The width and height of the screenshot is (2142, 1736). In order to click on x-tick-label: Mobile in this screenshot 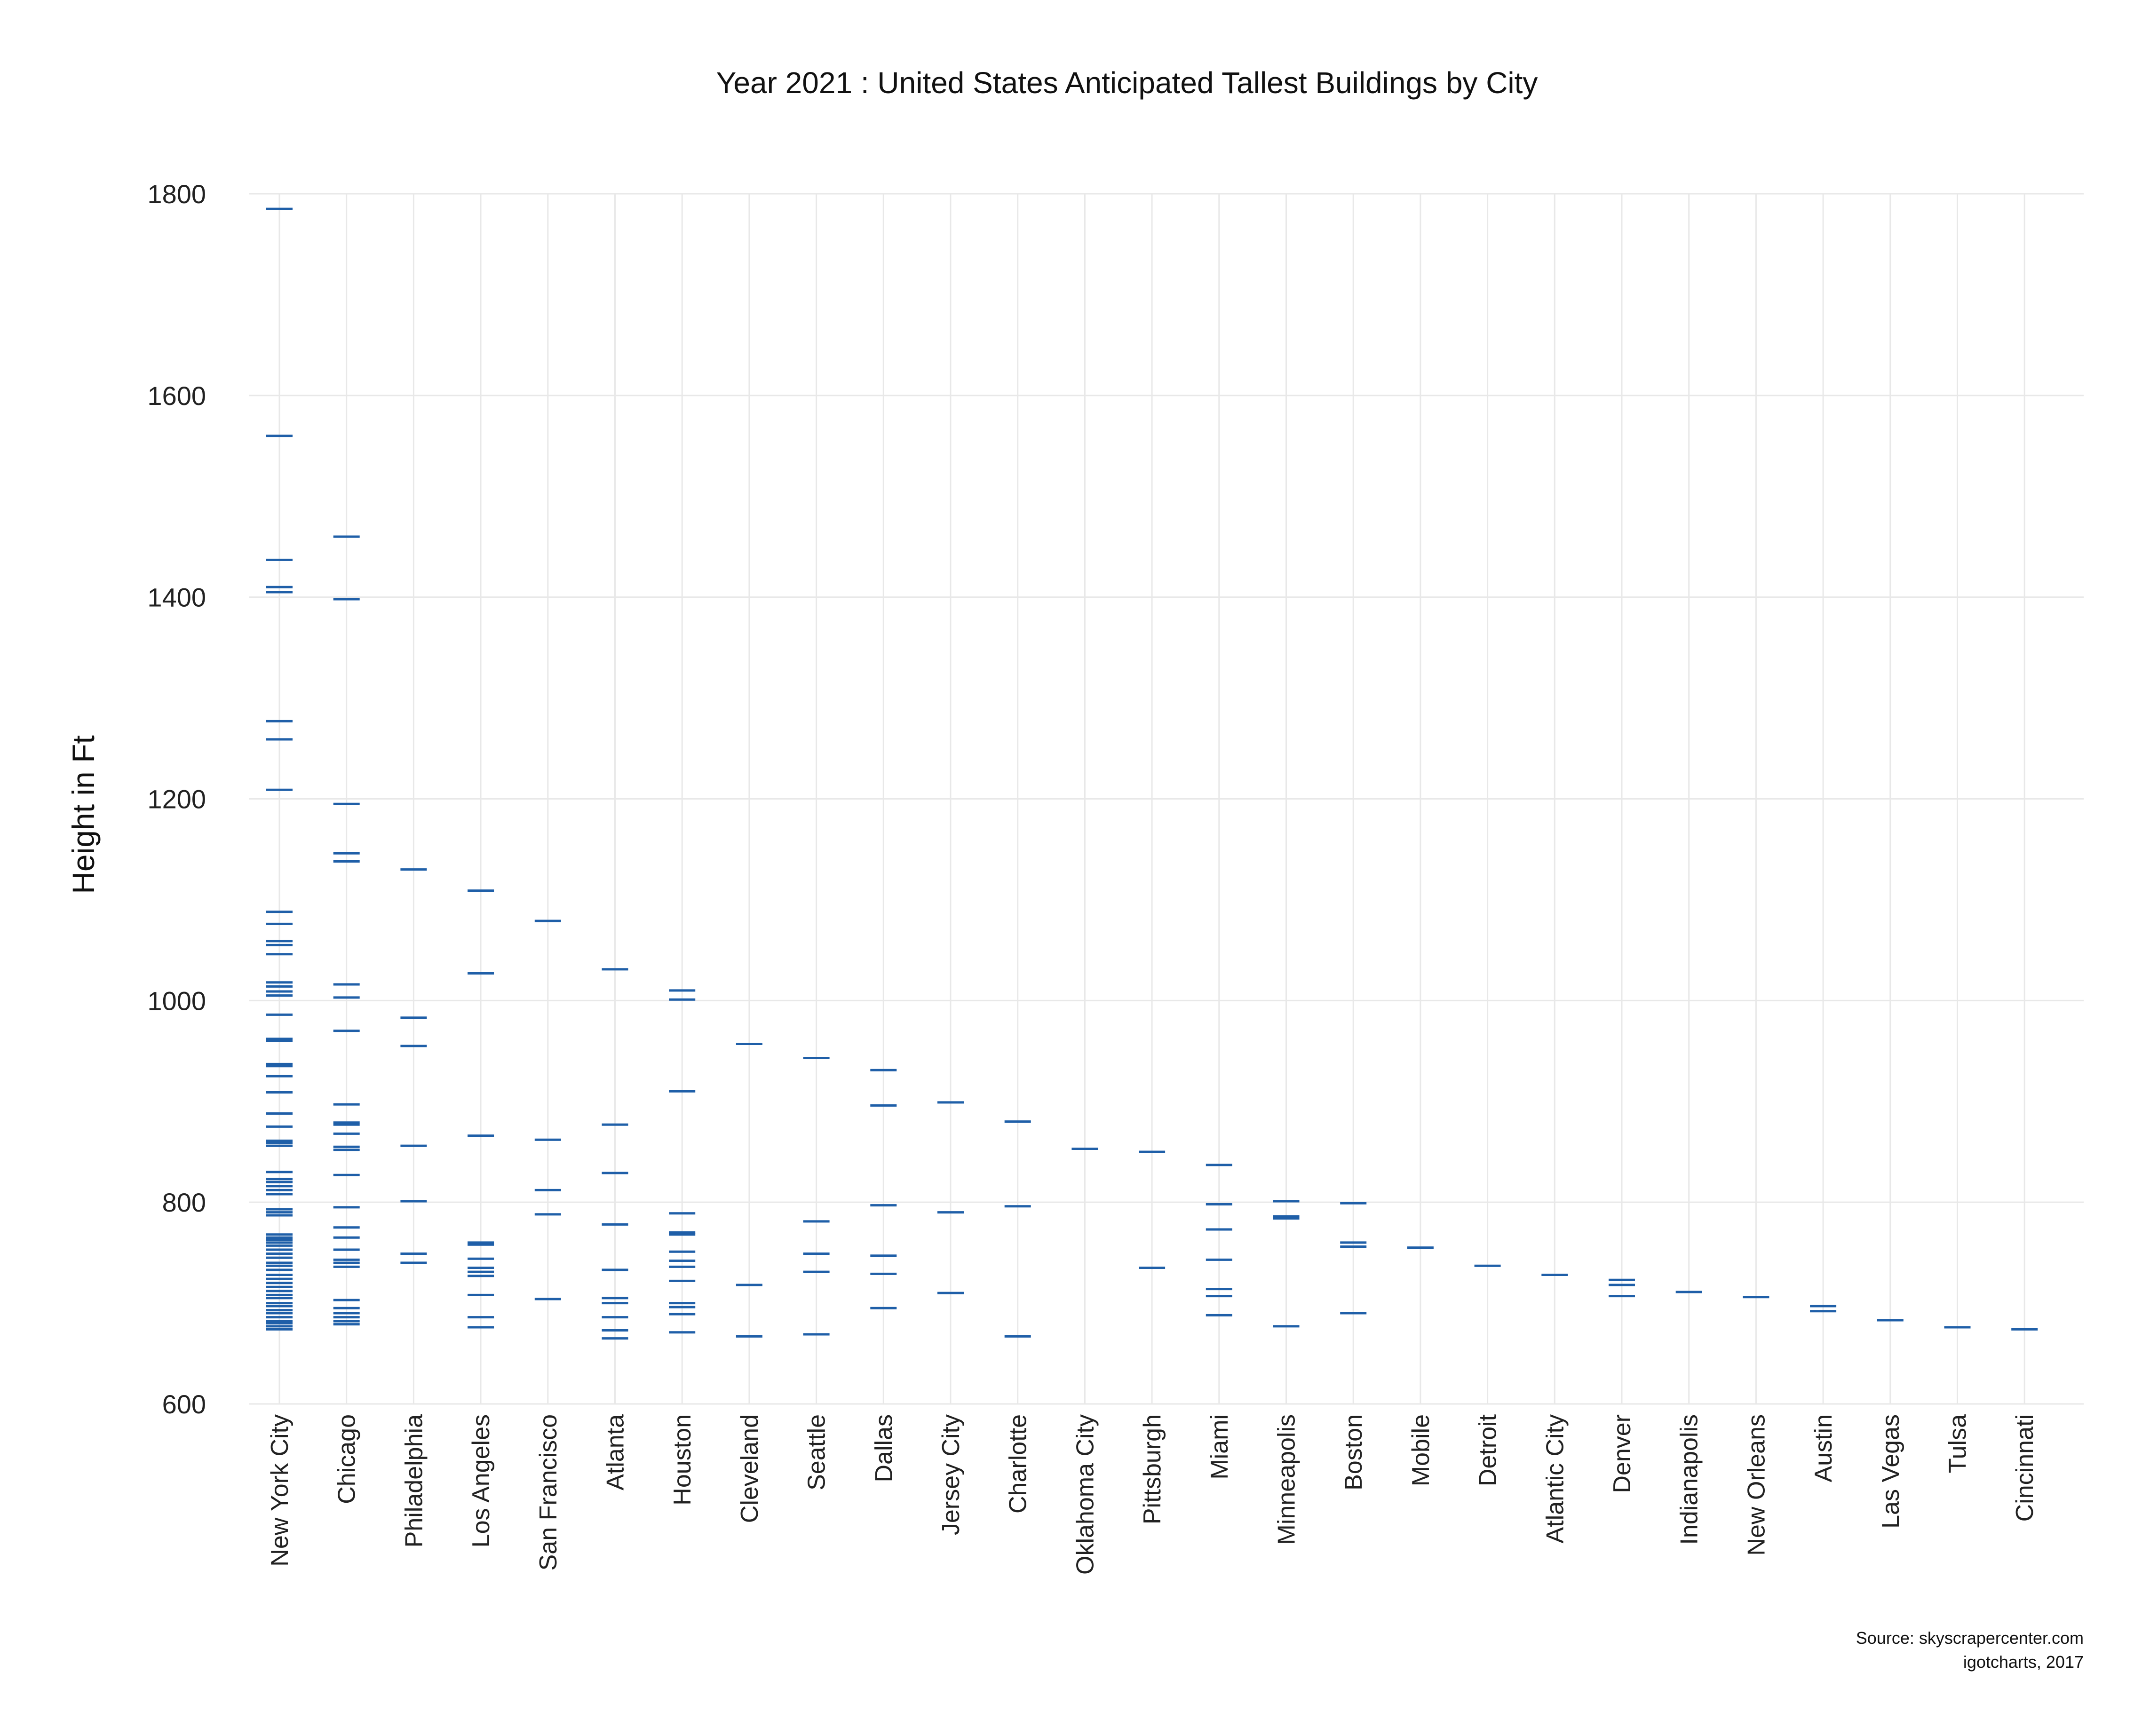, I will do `click(1421, 1450)`.